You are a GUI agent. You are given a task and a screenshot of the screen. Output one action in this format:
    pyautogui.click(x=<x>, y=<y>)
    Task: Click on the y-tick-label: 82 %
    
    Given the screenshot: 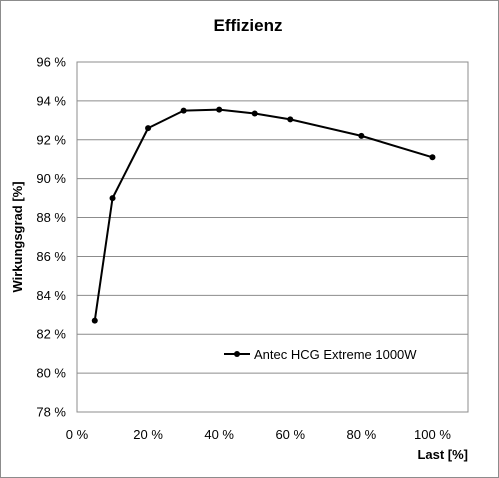 What is the action you would take?
    pyautogui.click(x=51, y=334)
    